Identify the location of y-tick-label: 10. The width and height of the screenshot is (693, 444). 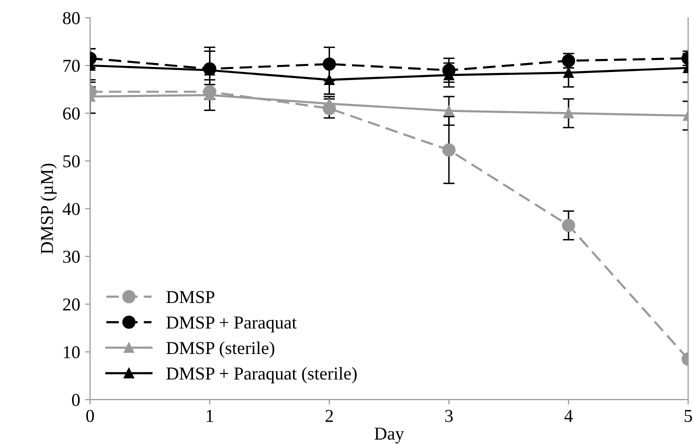
(72, 352).